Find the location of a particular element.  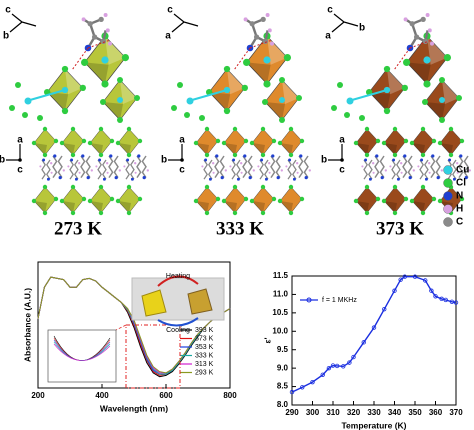

series-line is located at coordinates (374, 334).